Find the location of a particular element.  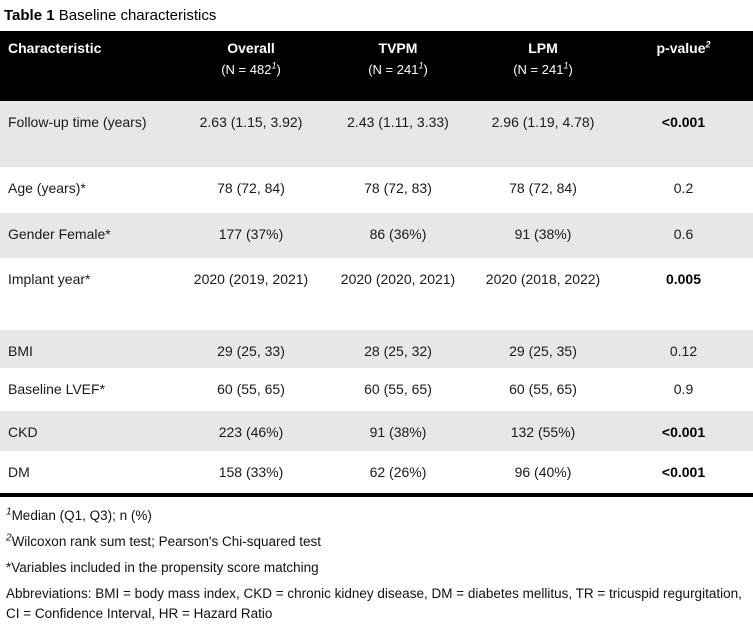

header-overall: Overall (N = 4821) is located at coordinates (251, 66).